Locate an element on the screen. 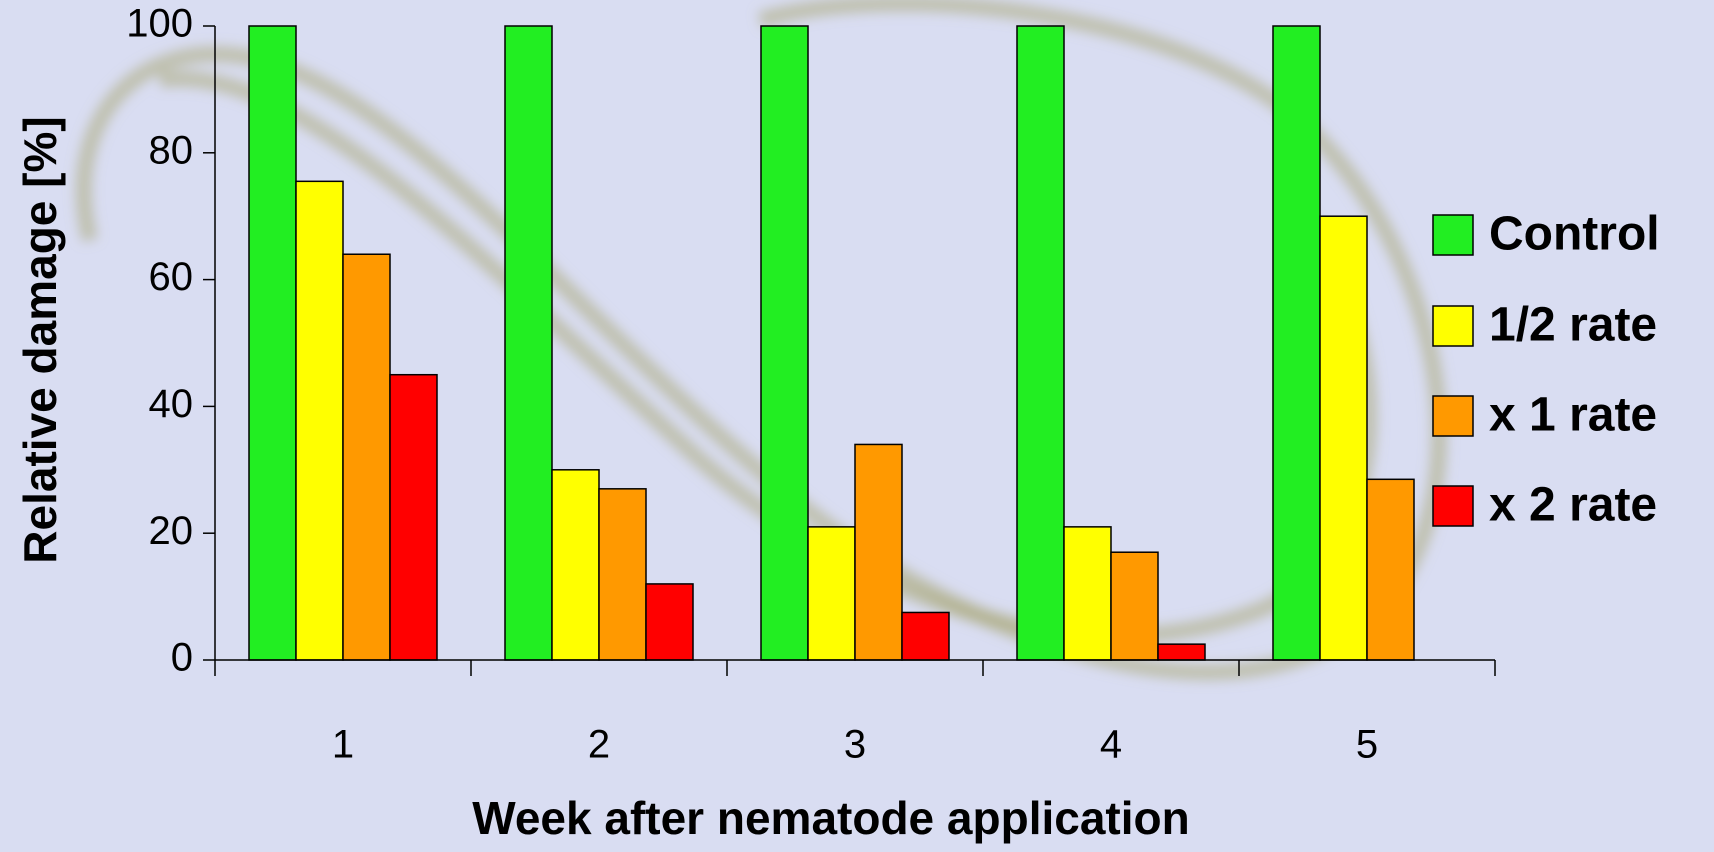 This screenshot has width=1714, height=852. y-tick-label: 80 is located at coordinates (171, 150).